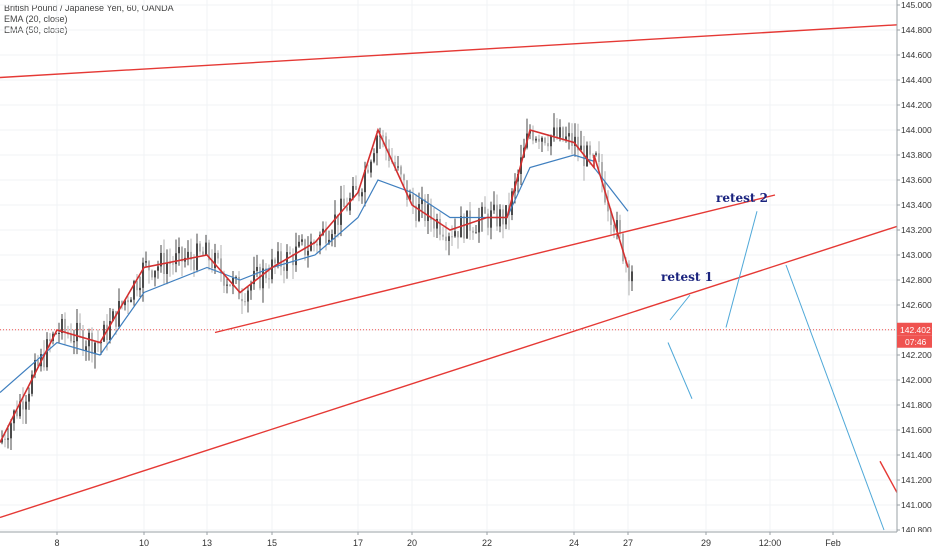 The width and height of the screenshot is (932, 550). Describe the element at coordinates (487, 543) in the screenshot. I see `time-tick-label: 22` at that location.